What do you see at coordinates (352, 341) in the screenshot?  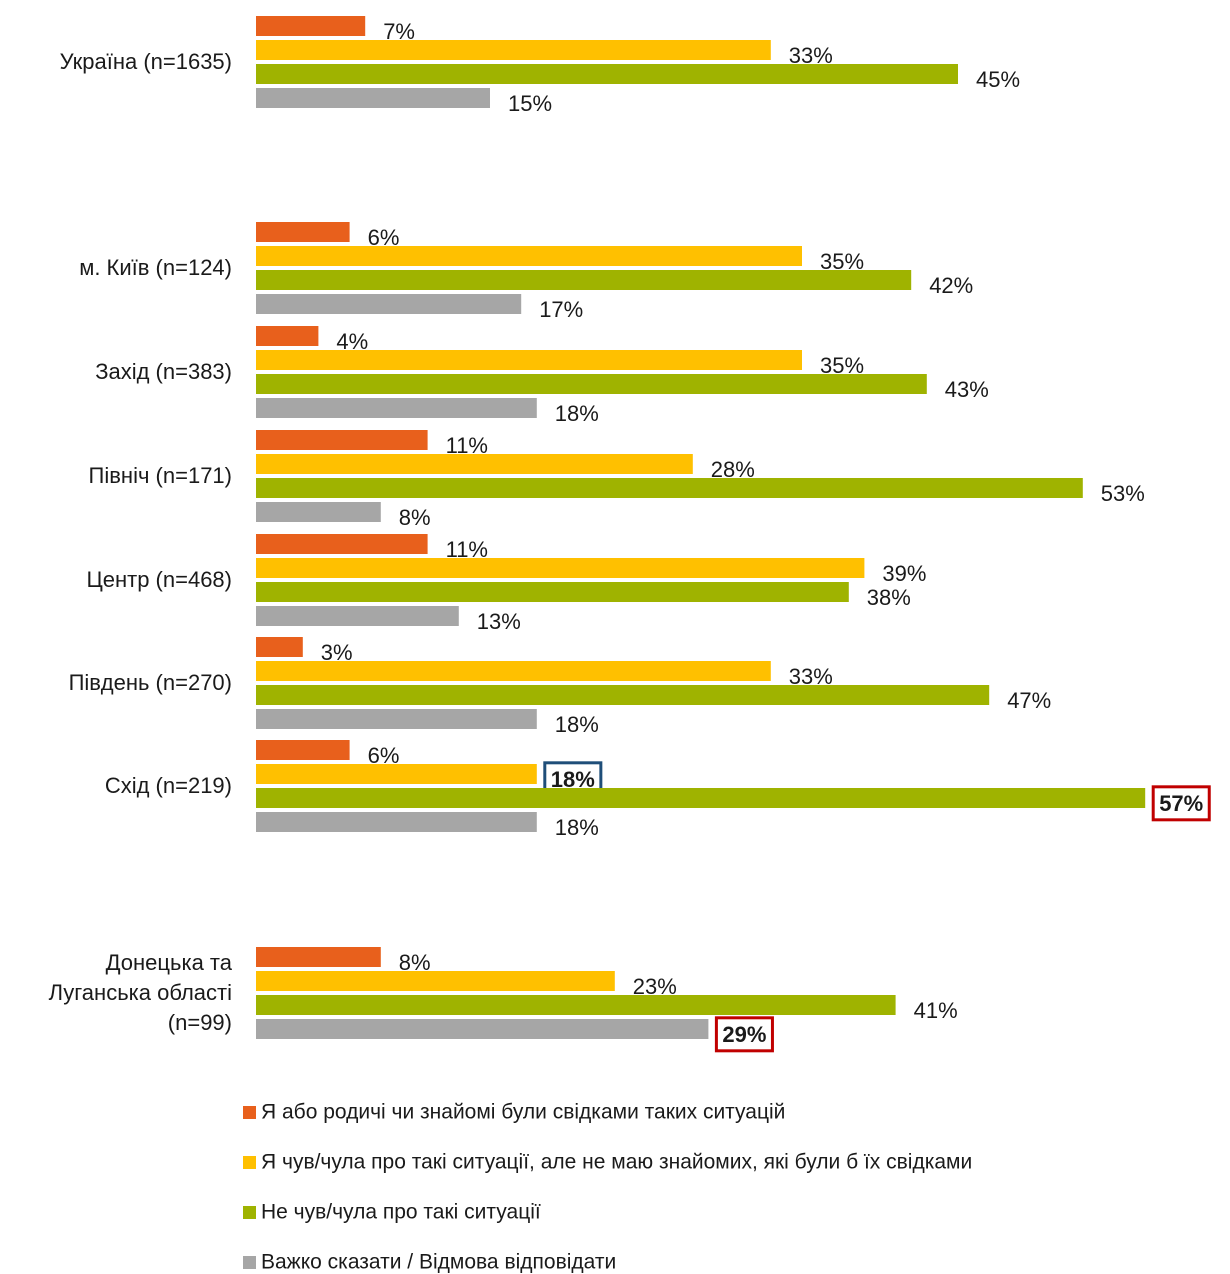 I see `value-label: 4%` at bounding box center [352, 341].